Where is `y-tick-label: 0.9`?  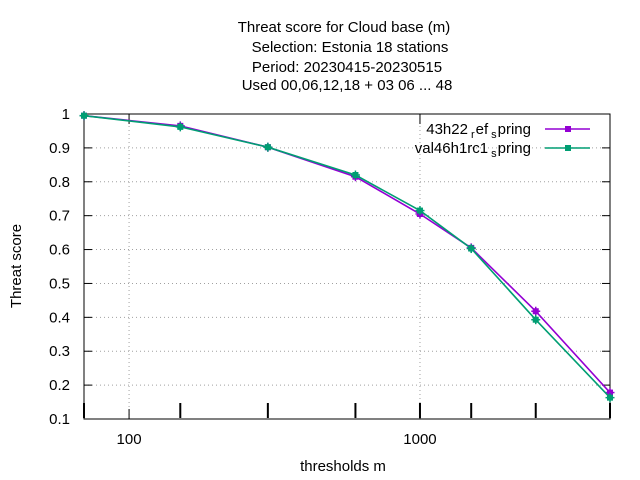
y-tick-label: 0.9 is located at coordinates (59, 148).